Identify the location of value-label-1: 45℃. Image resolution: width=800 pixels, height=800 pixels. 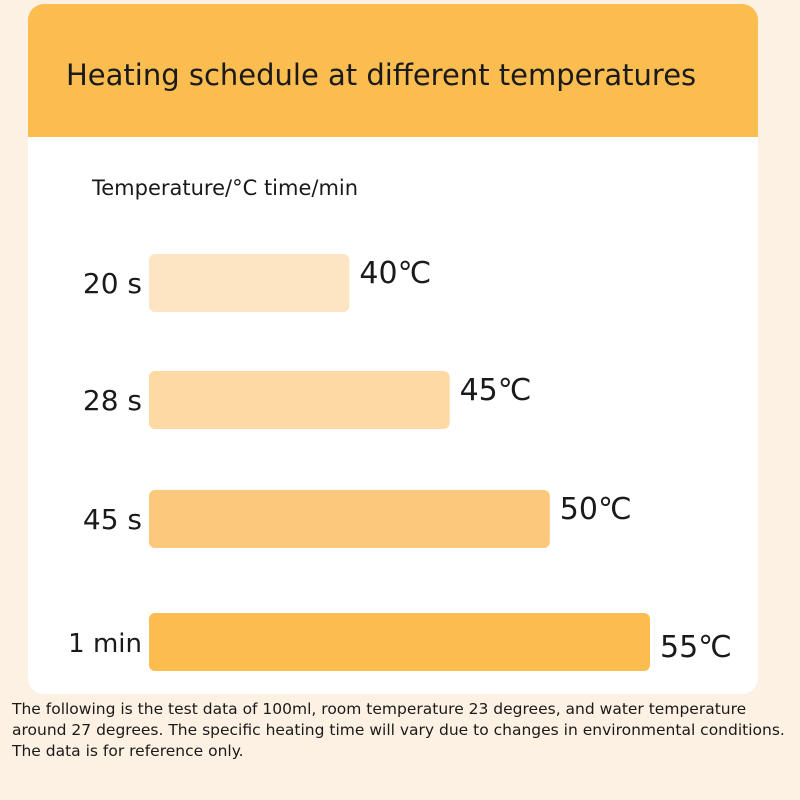
(496, 390).